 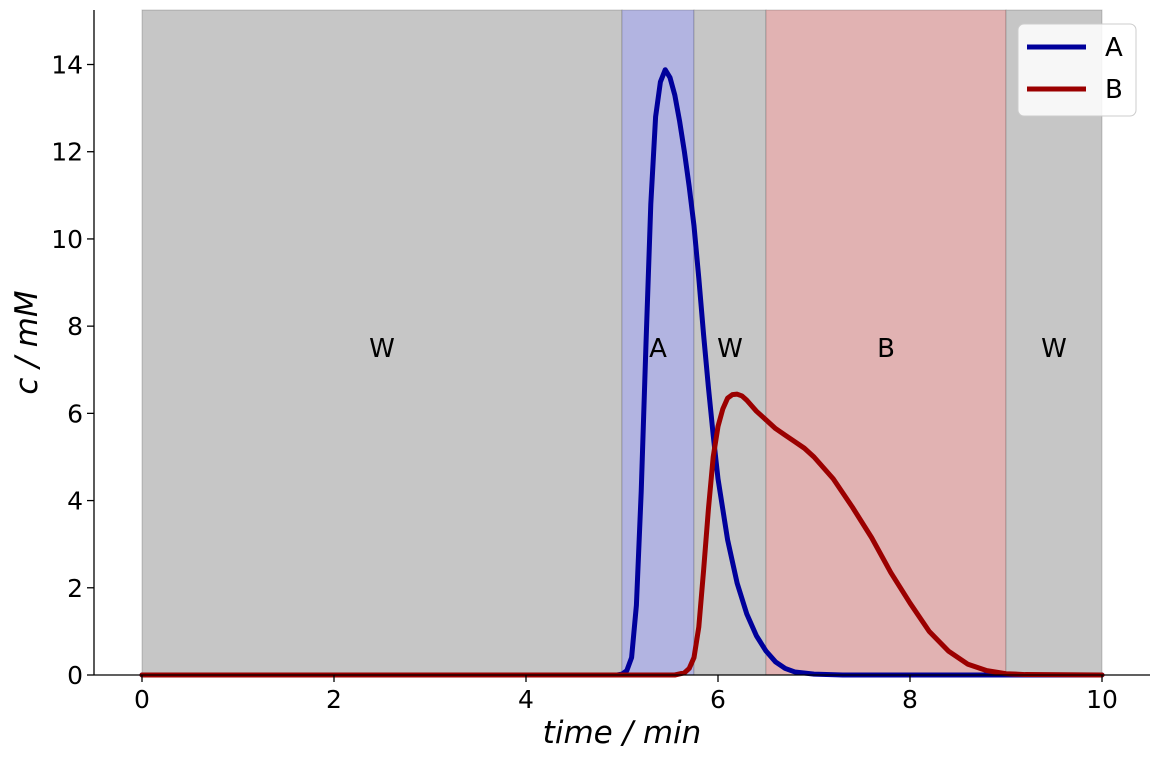 I want to click on x-tick-label-1: 2, so click(x=334, y=699).